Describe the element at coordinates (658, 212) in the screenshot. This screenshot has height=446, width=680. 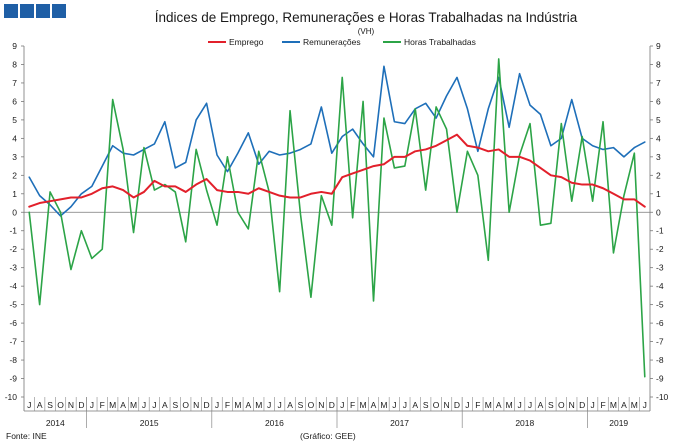
I see `y-tick-label-right: 0` at that location.